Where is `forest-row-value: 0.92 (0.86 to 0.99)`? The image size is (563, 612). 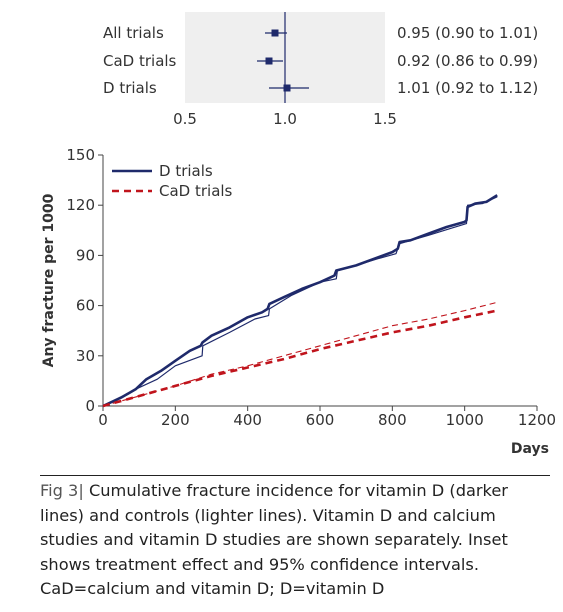
forest-row-value: 0.92 (0.86 to 0.99) is located at coordinates (467, 61).